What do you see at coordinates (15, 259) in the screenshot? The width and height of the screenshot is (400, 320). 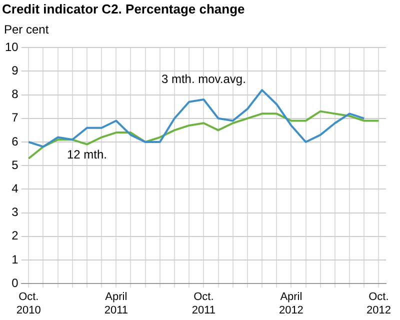 I see `y-tick-label: 1` at bounding box center [15, 259].